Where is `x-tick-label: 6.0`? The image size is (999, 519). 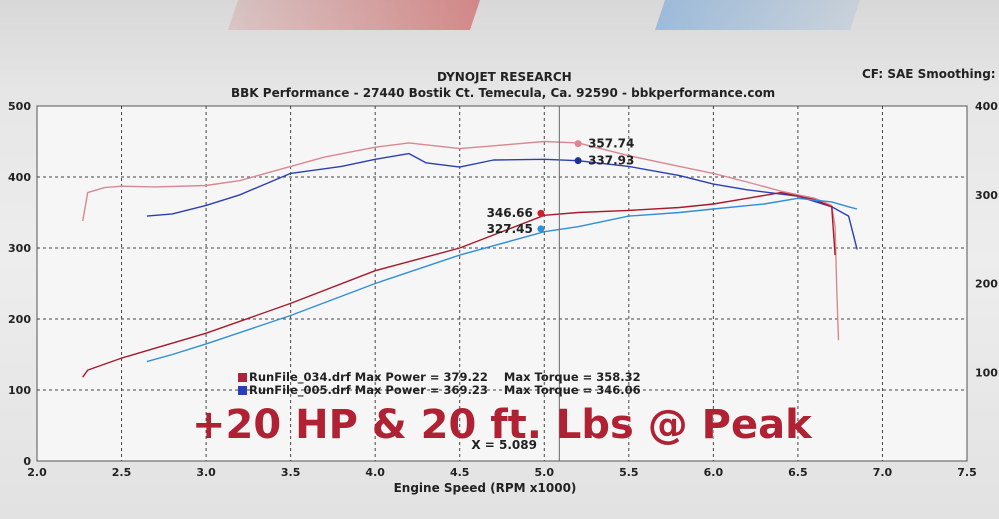
x-tick-label: 6.0 is located at coordinates (714, 472).